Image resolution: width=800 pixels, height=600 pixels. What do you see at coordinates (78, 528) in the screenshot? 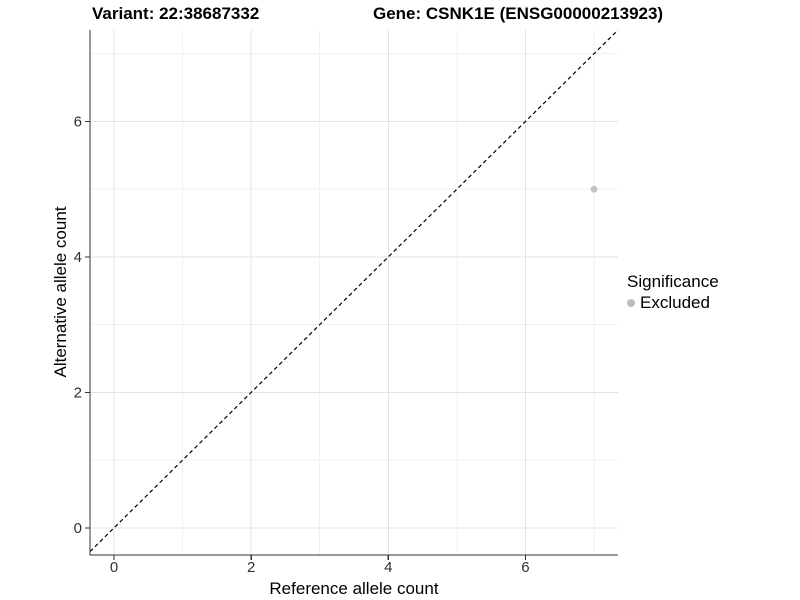
I see `y-tick-label: 0` at bounding box center [78, 528].